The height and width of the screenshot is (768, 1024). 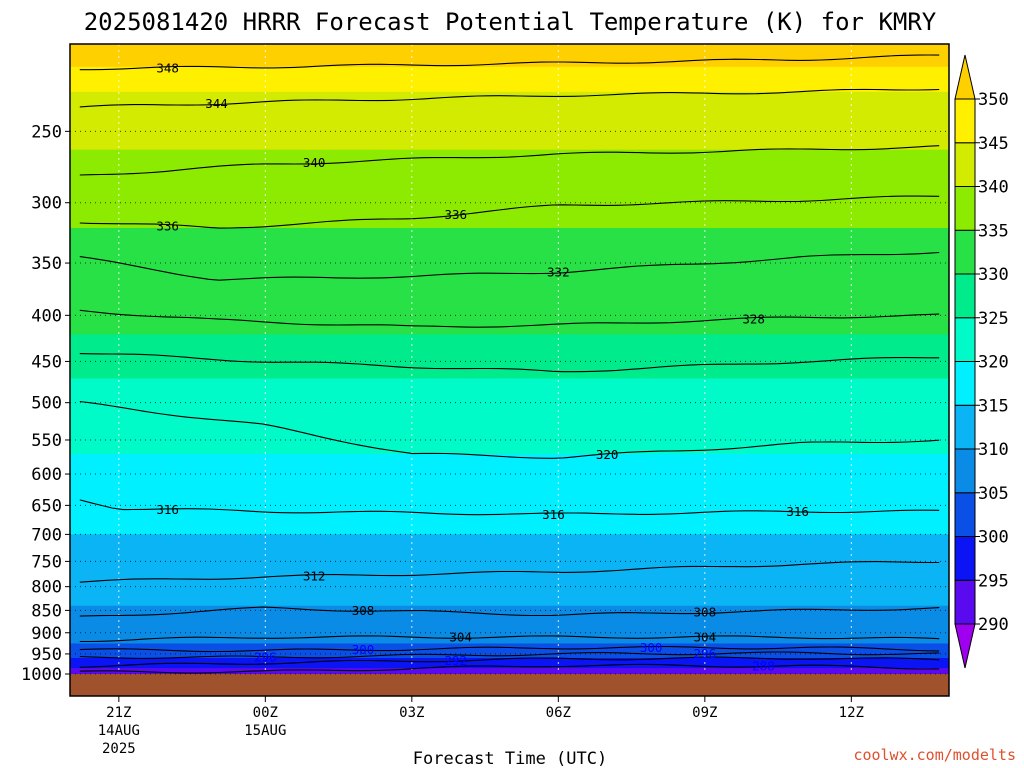 What do you see at coordinates (993, 100) in the screenshot?
I see `colorbar-label: 350` at bounding box center [993, 100].